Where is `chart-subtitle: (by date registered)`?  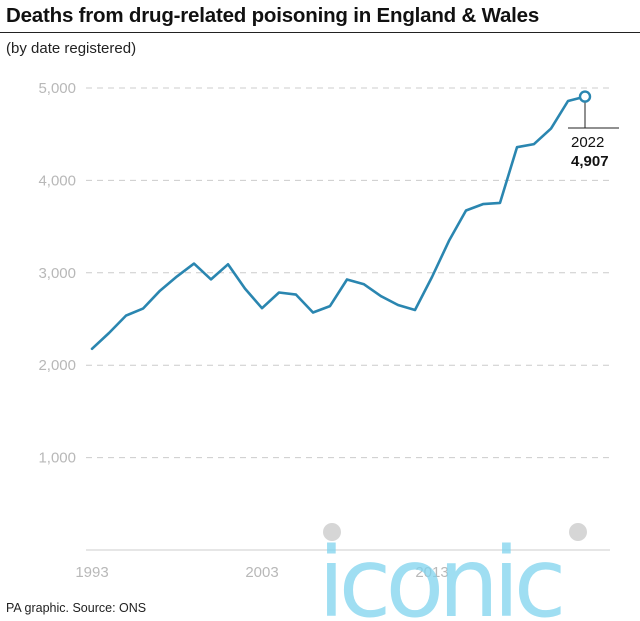
chart-subtitle: (by date registered) is located at coordinates (71, 48).